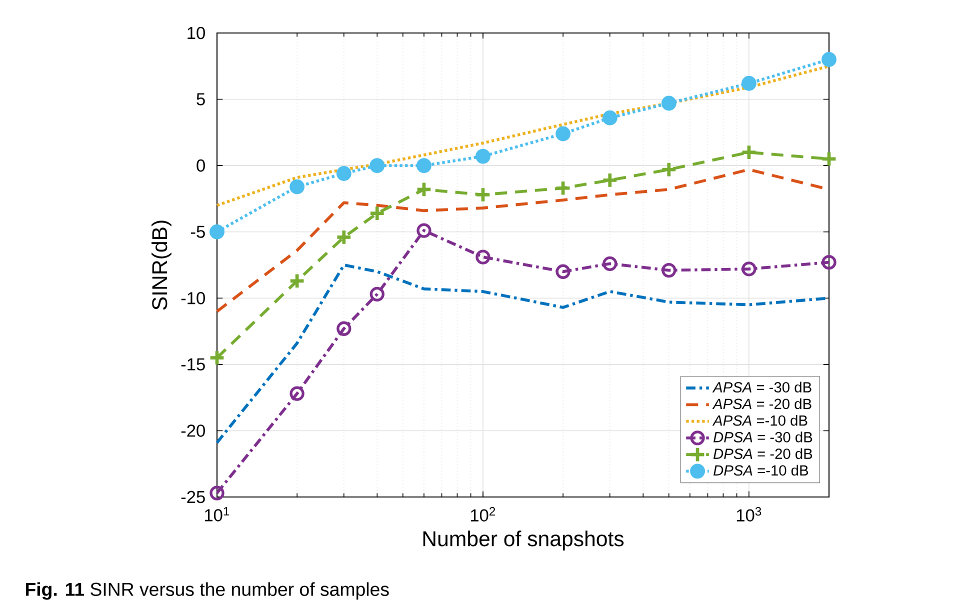  I want to click on y-tick-label: -10, so click(193, 298).